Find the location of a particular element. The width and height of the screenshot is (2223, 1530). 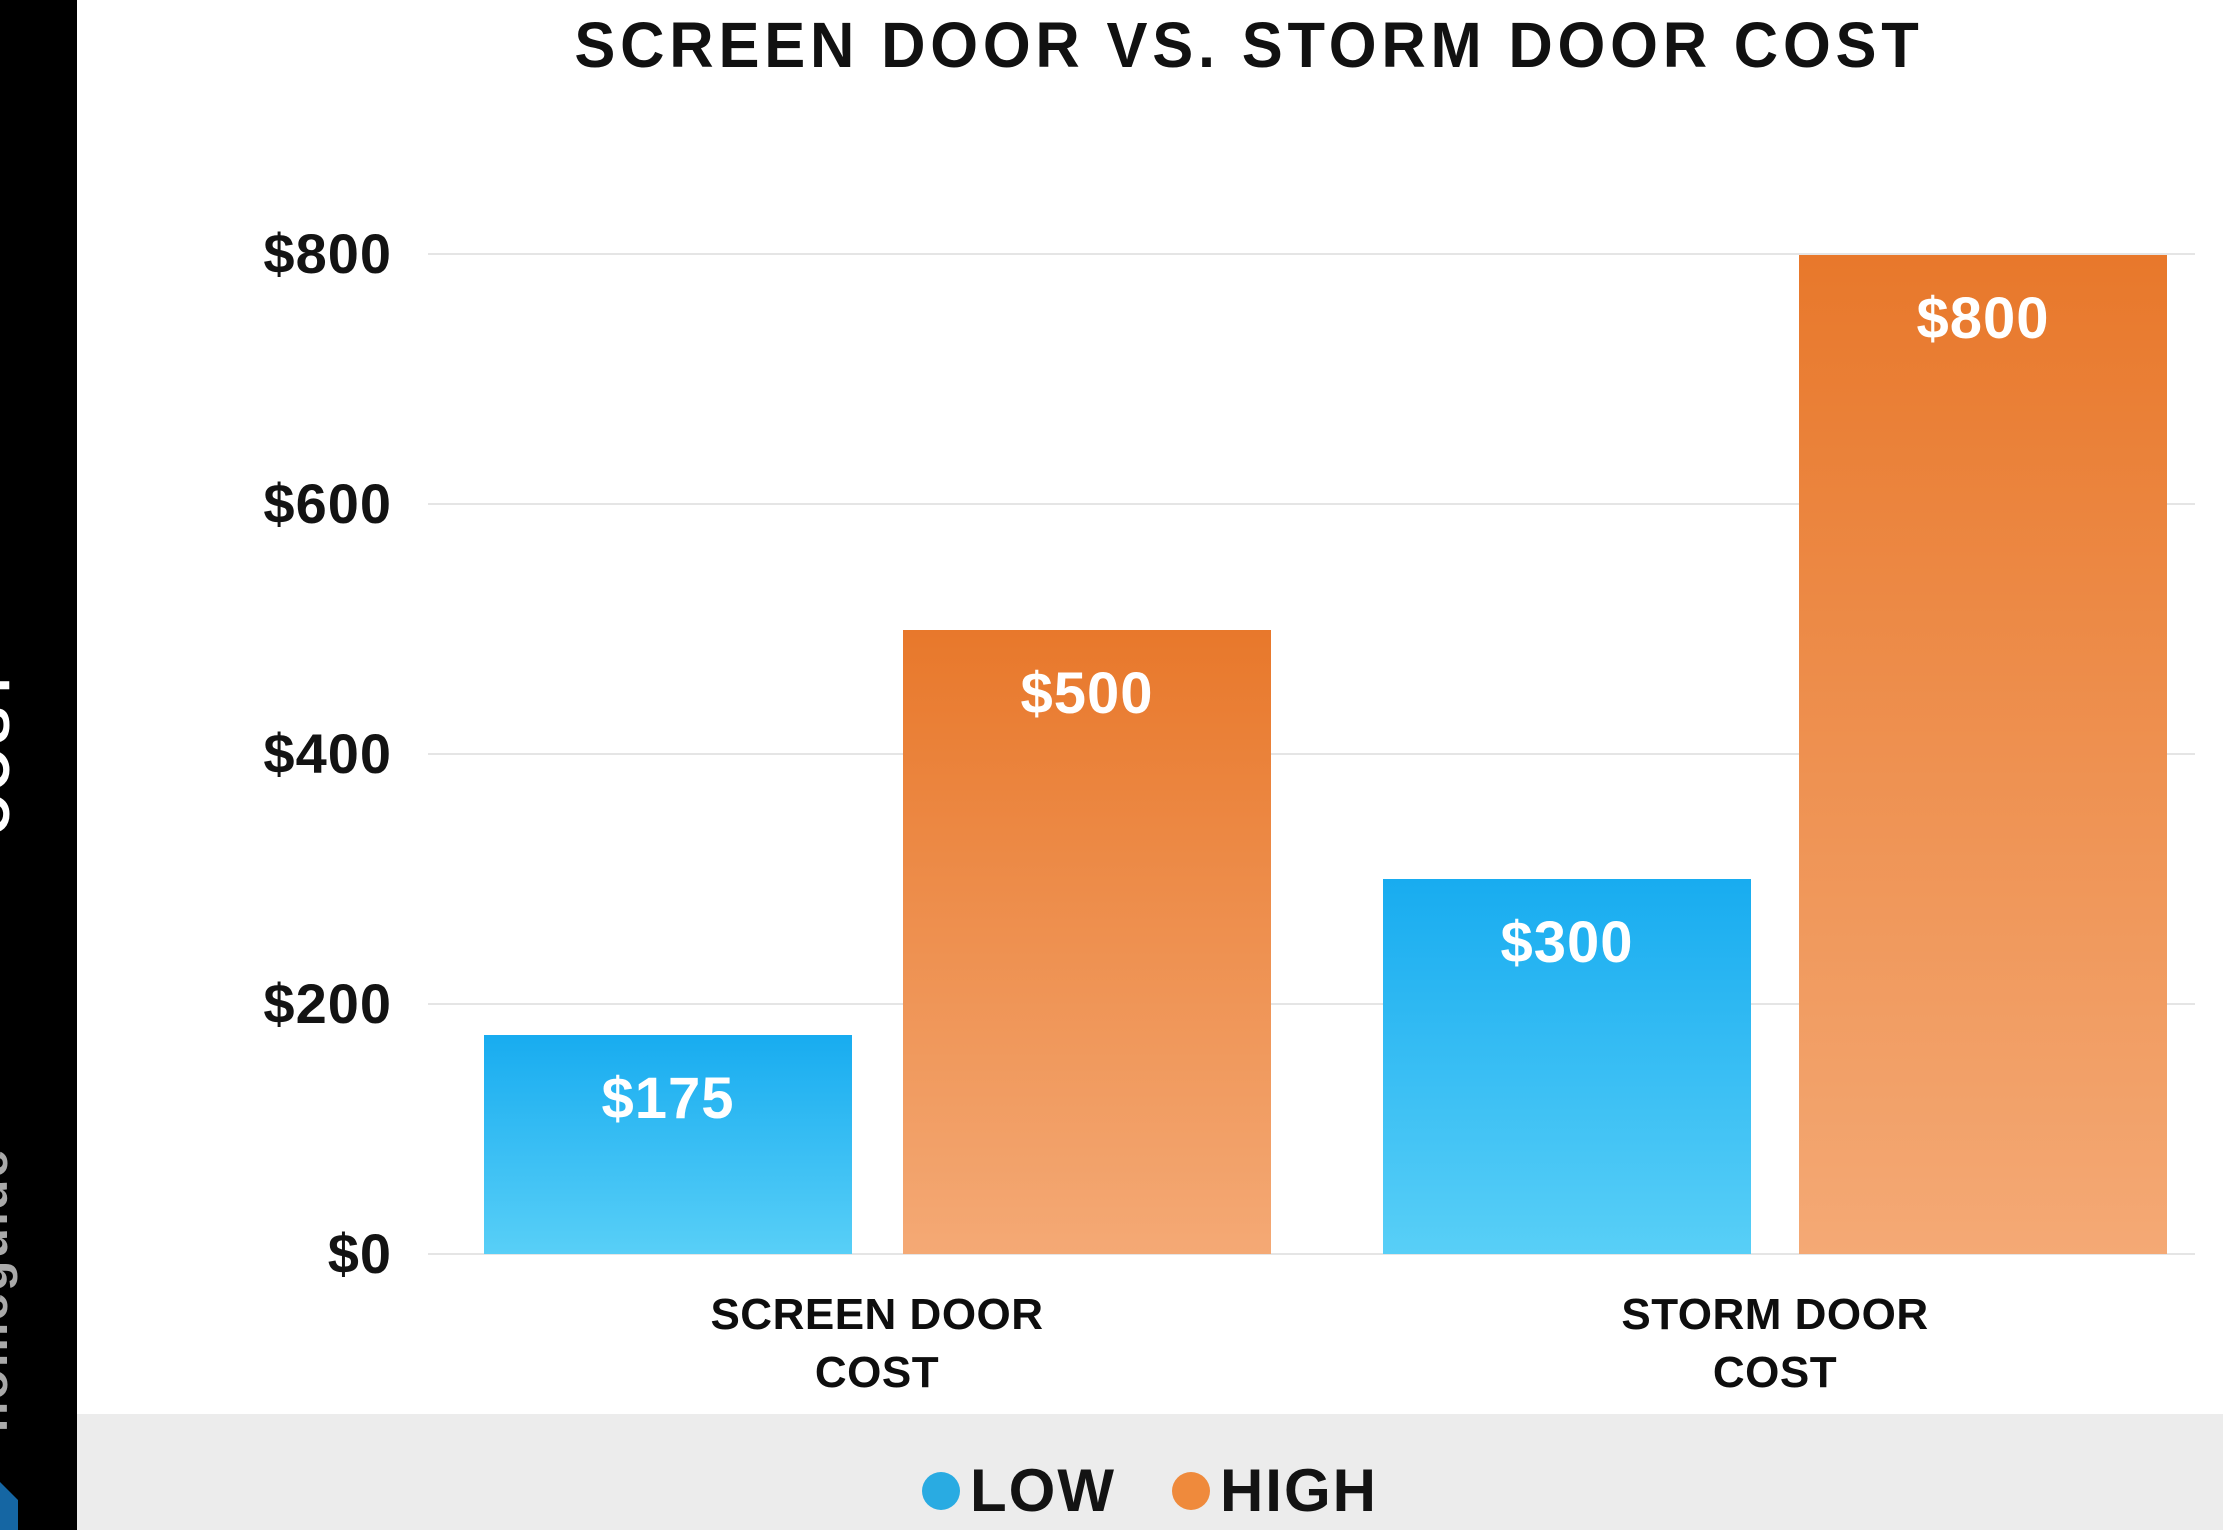

bar-value-label: $300 is located at coordinates (1567, 942).